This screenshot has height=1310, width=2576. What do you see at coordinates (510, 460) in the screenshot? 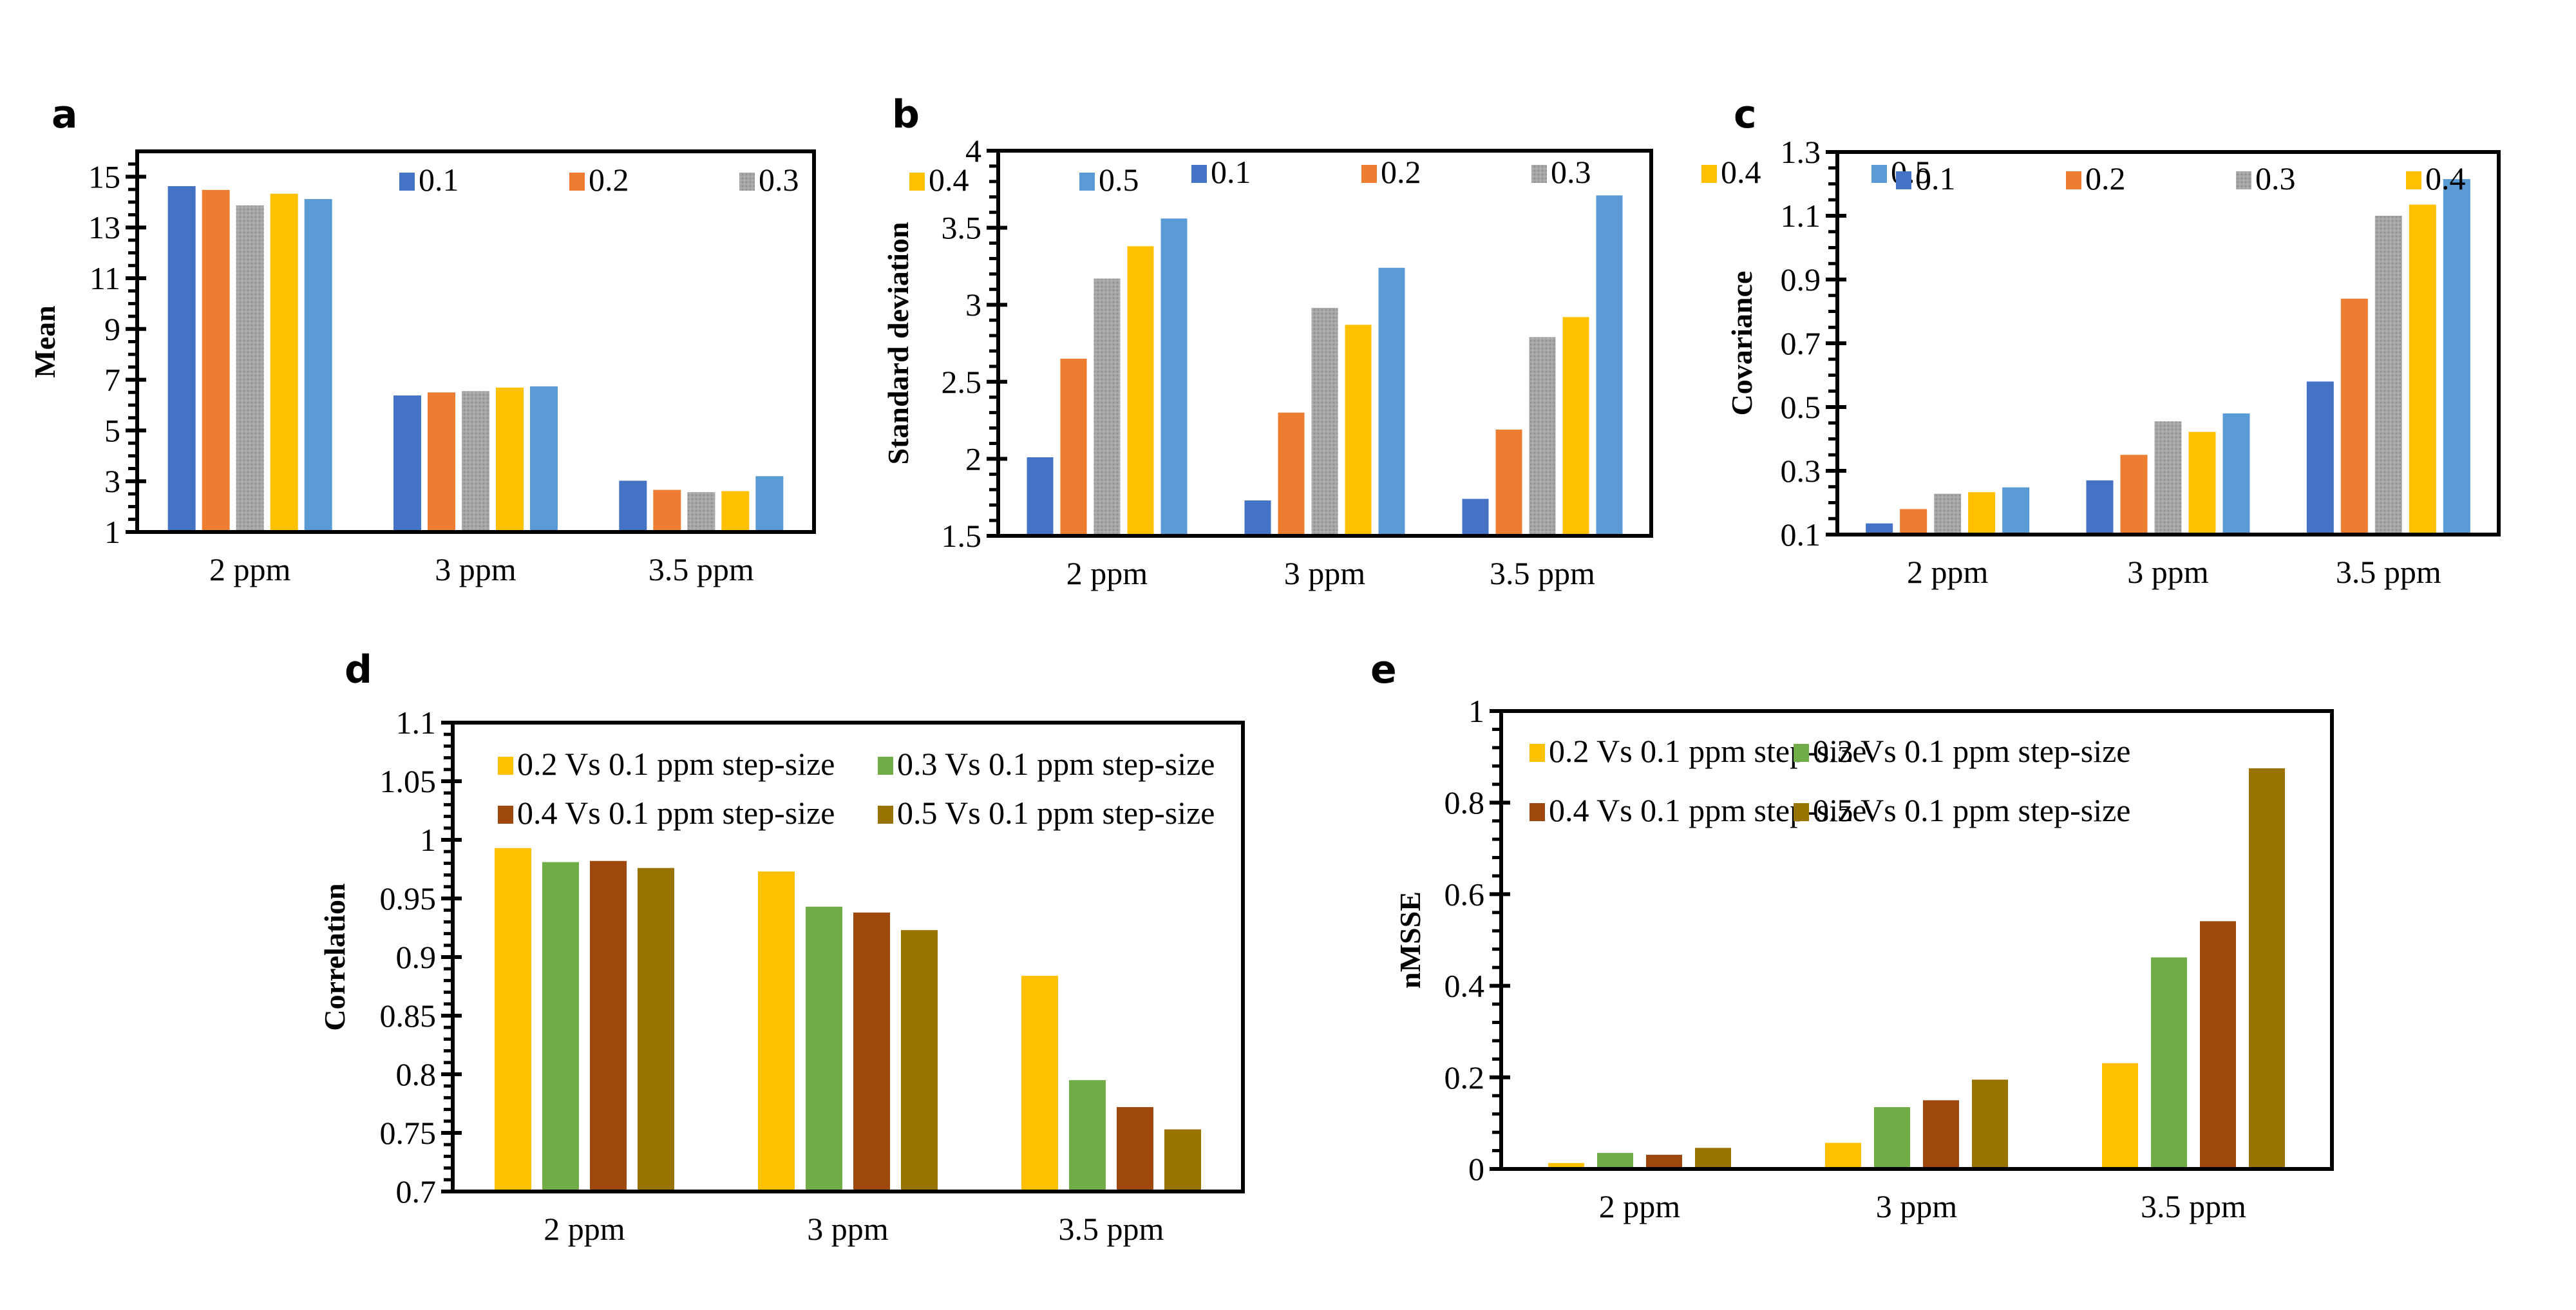
I see `bar-a-0.4-3-ppm` at bounding box center [510, 460].